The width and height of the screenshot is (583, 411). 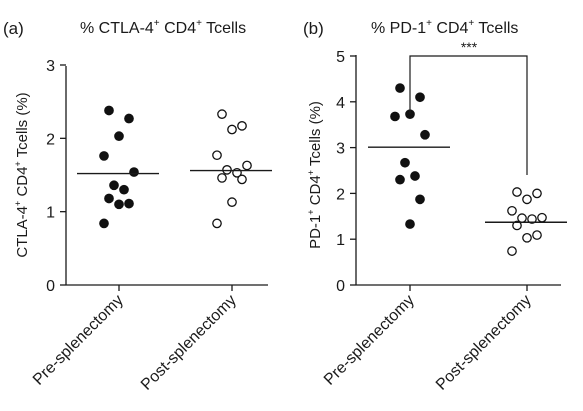 I want to click on panel-a-label: (a), so click(x=13, y=28).